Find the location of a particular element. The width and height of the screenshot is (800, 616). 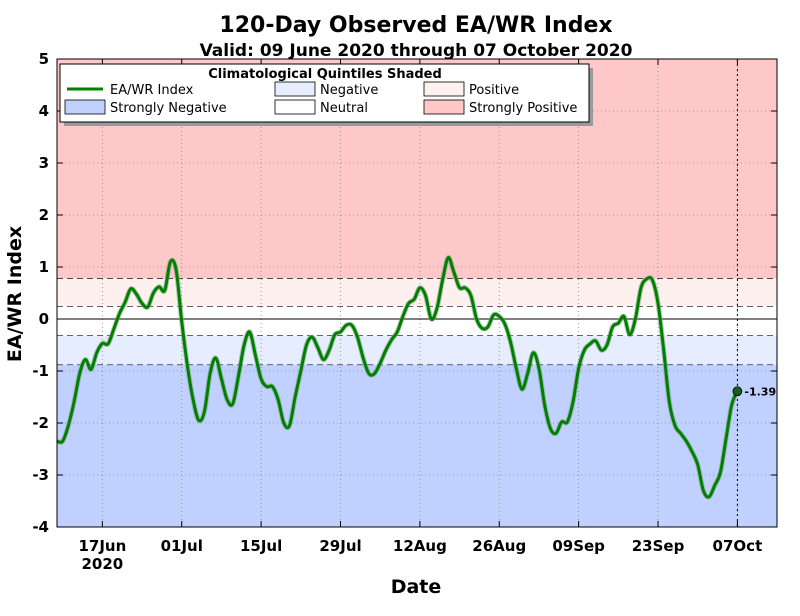

x-tick-year-label: 2020 is located at coordinates (102, 564).